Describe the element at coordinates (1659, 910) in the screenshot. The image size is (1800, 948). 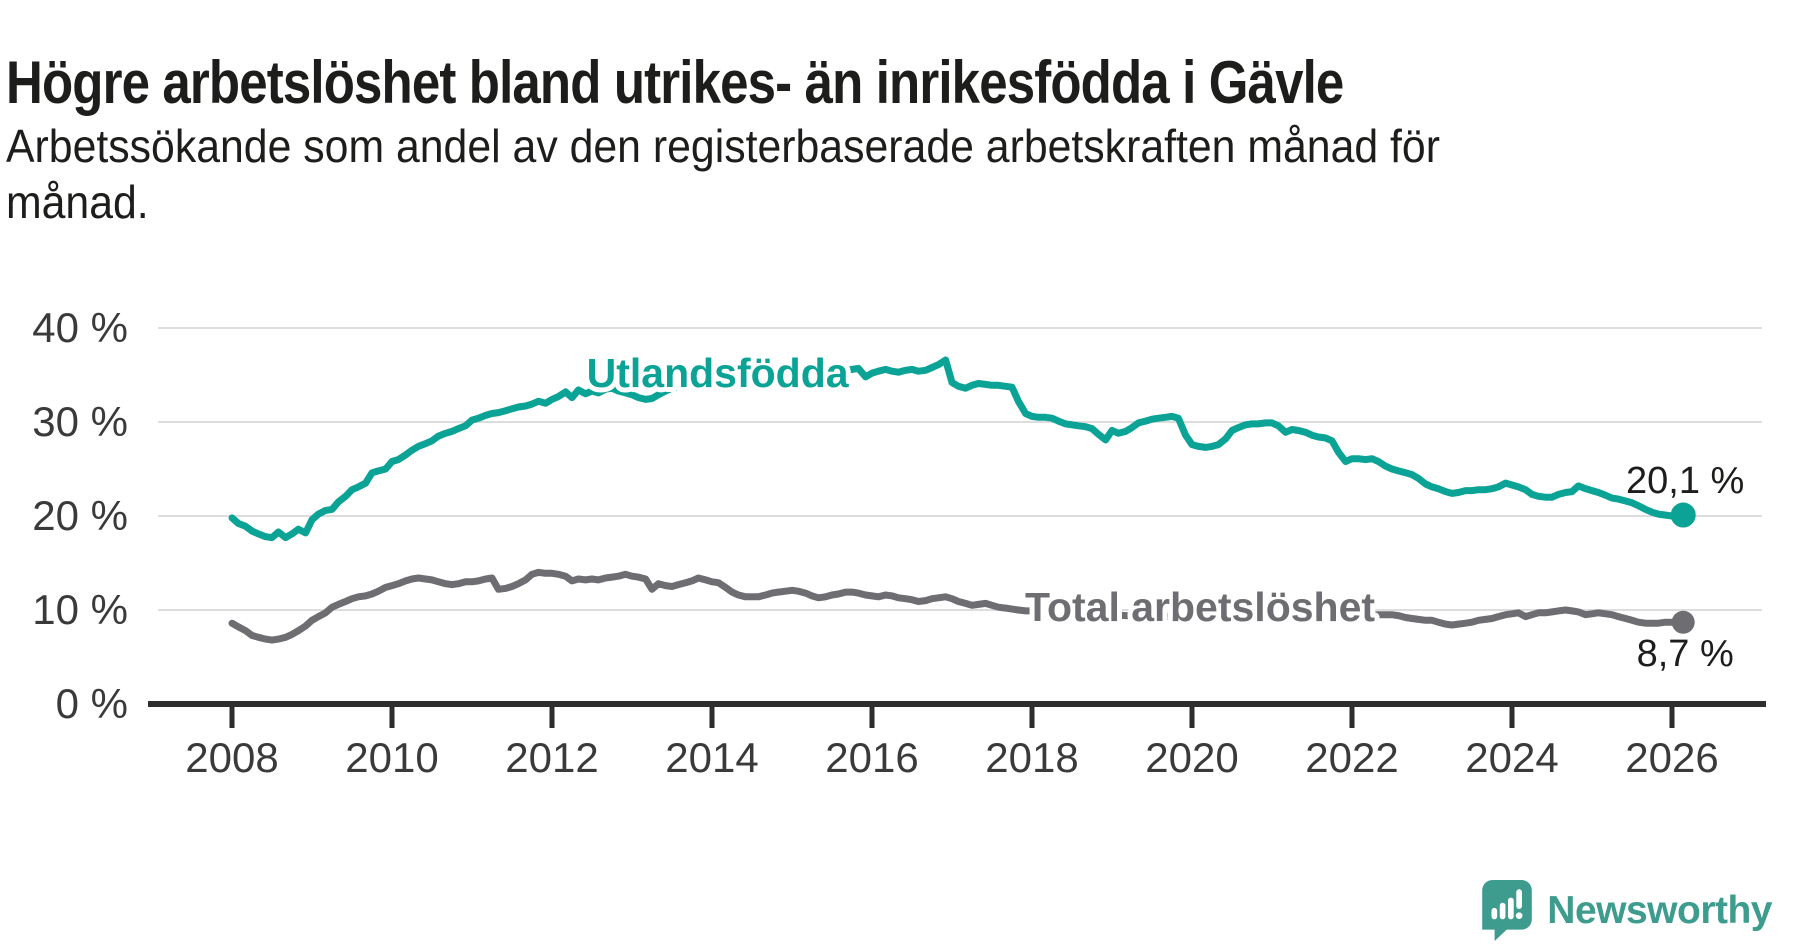
I see `newsworthy-logo-text: Newsworthy` at that location.